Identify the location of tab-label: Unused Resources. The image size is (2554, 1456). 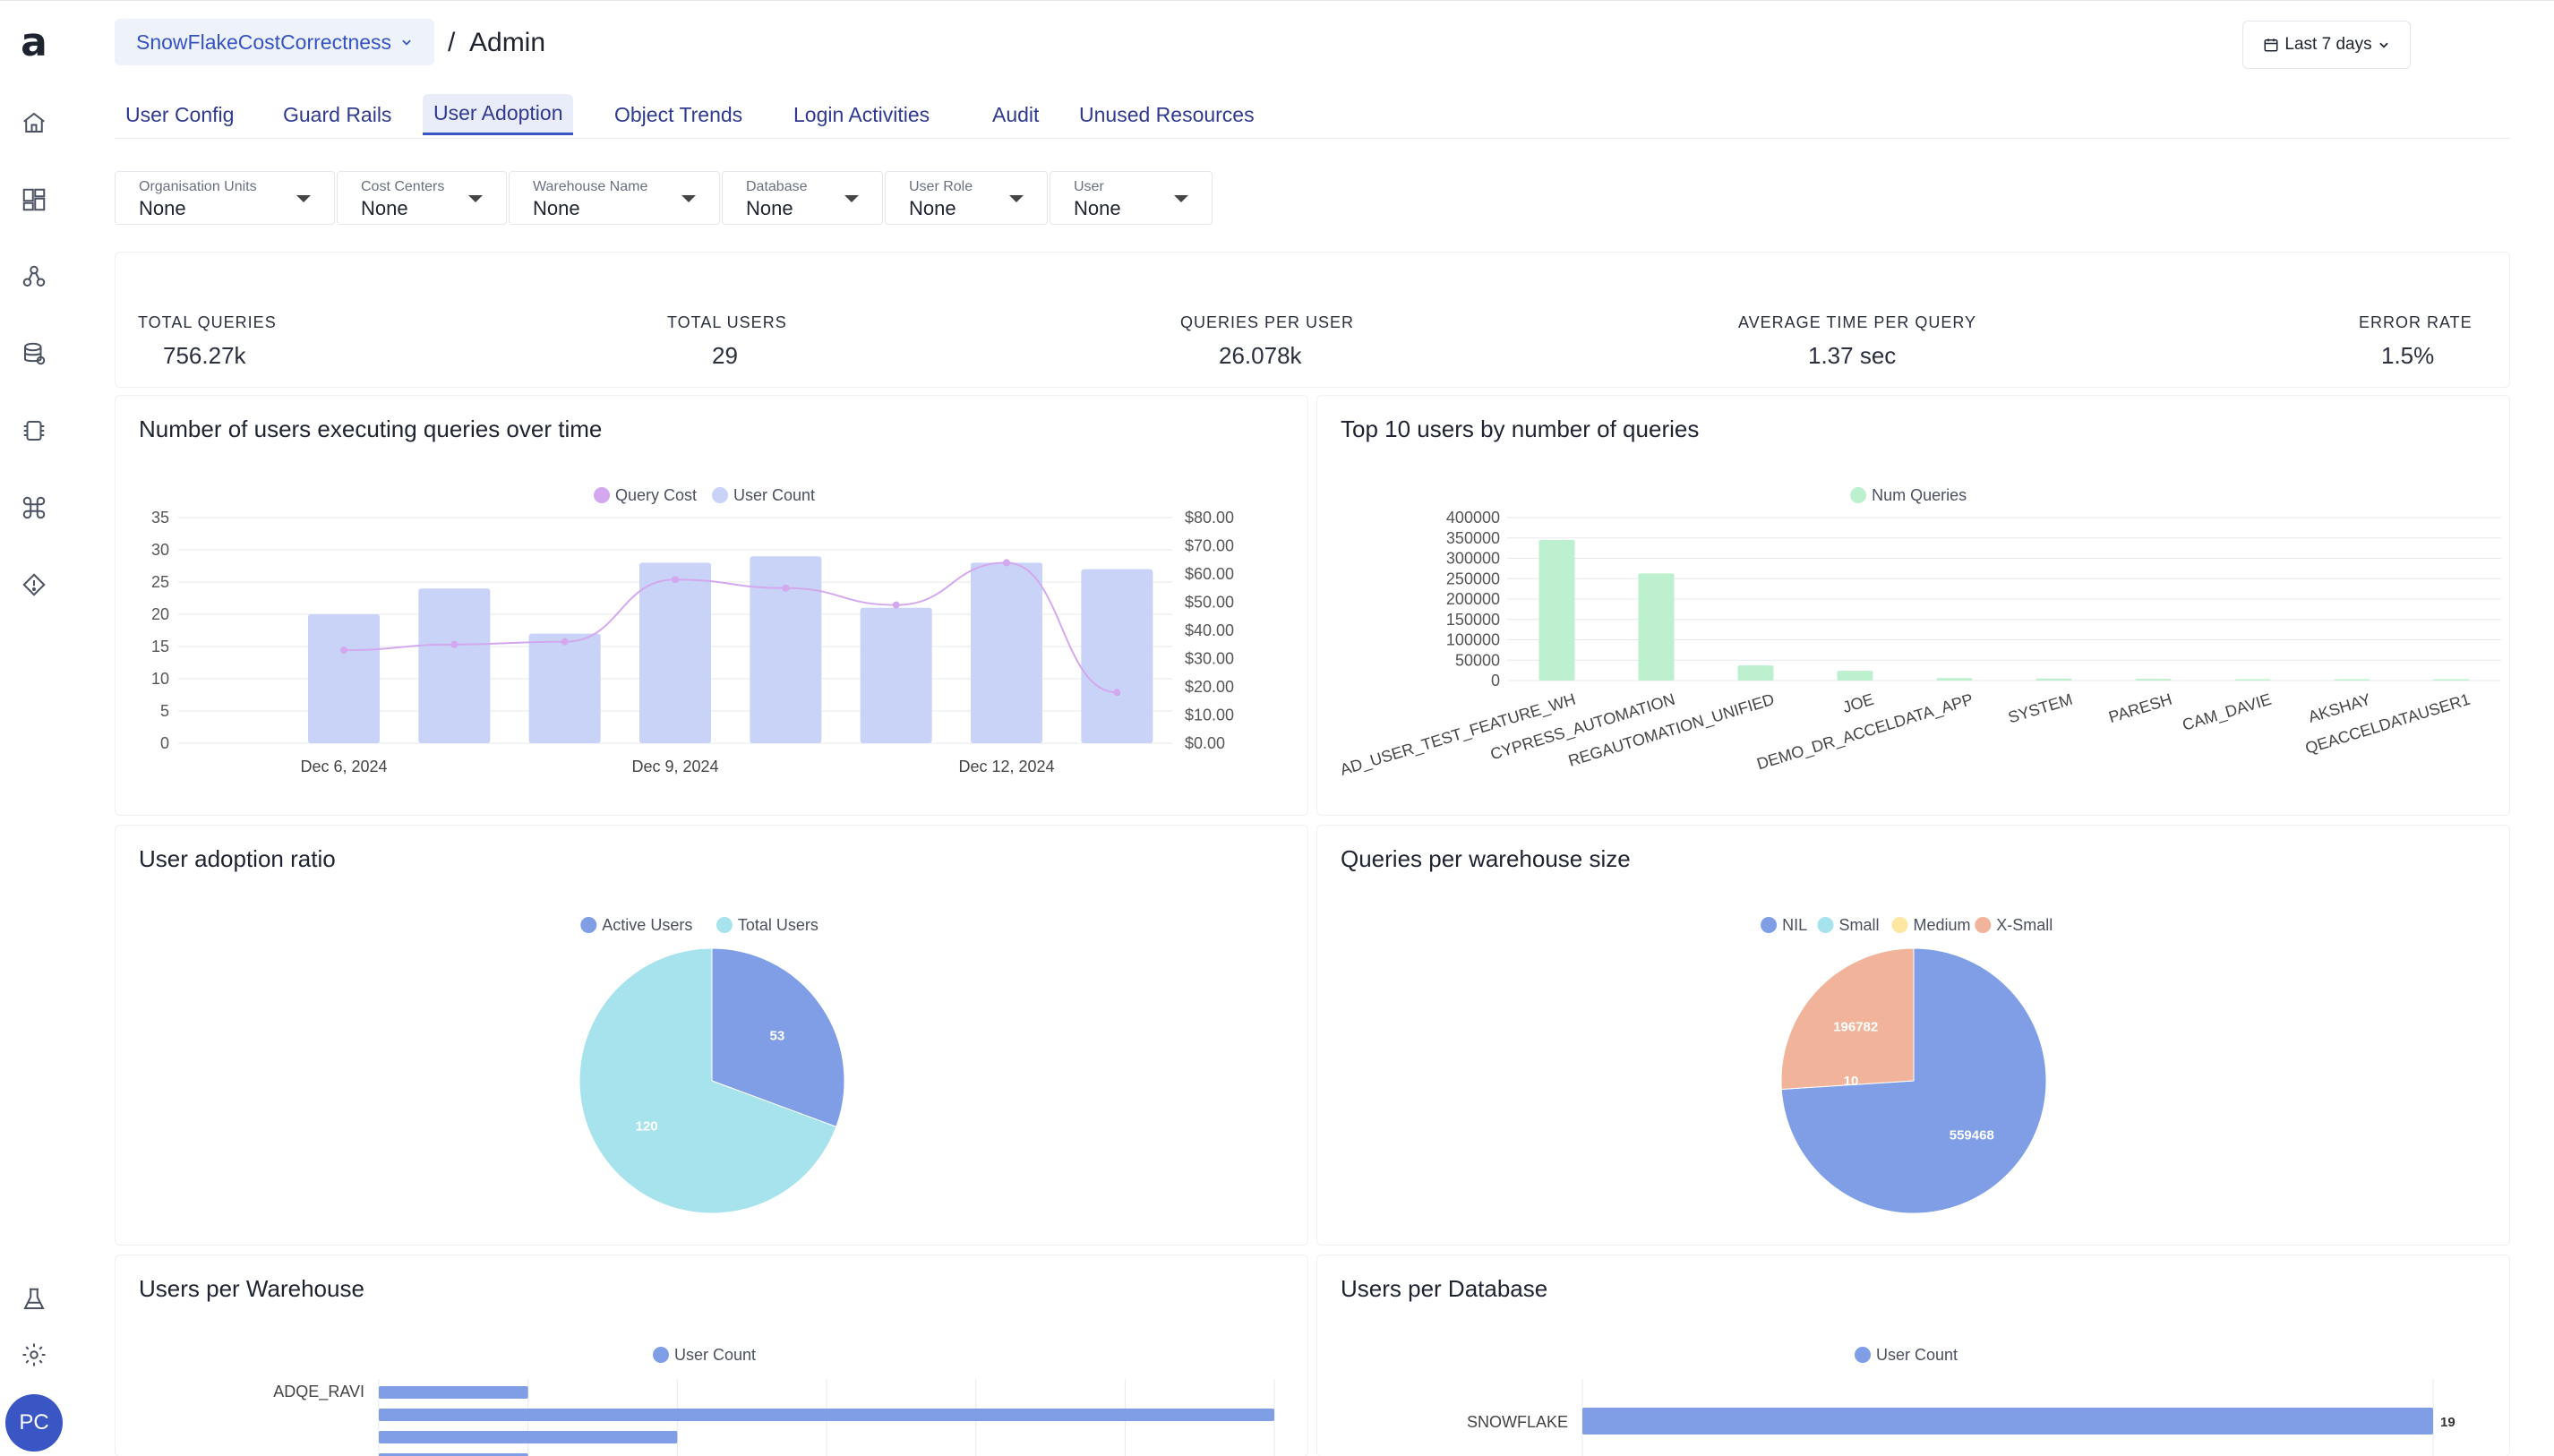
(1167, 114).